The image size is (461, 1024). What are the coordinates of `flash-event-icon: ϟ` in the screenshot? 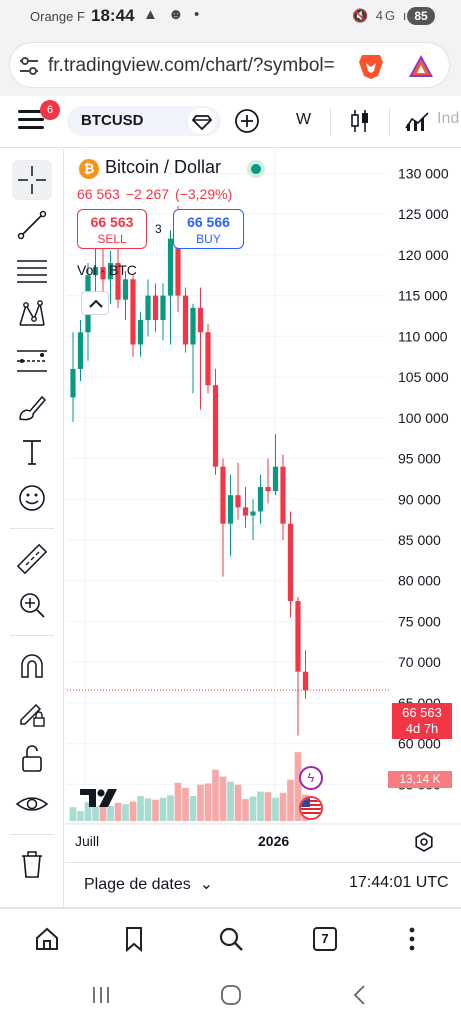 It's located at (311, 778).